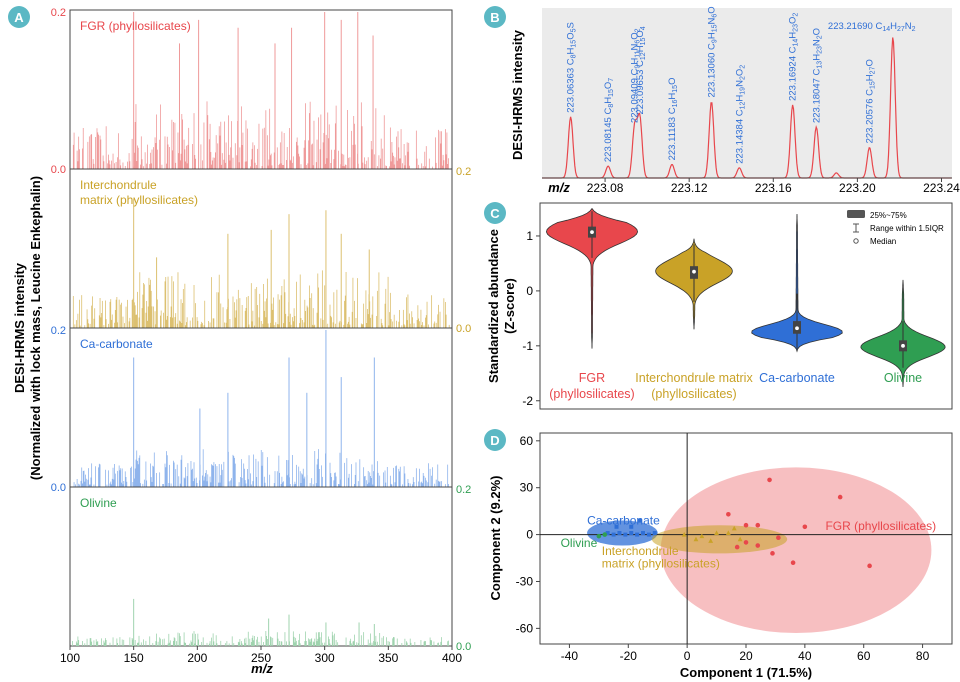 This screenshot has height=682, width=960. Describe the element at coordinates (325, 658) in the screenshot. I see `xtick-label-4: 300` at that location.